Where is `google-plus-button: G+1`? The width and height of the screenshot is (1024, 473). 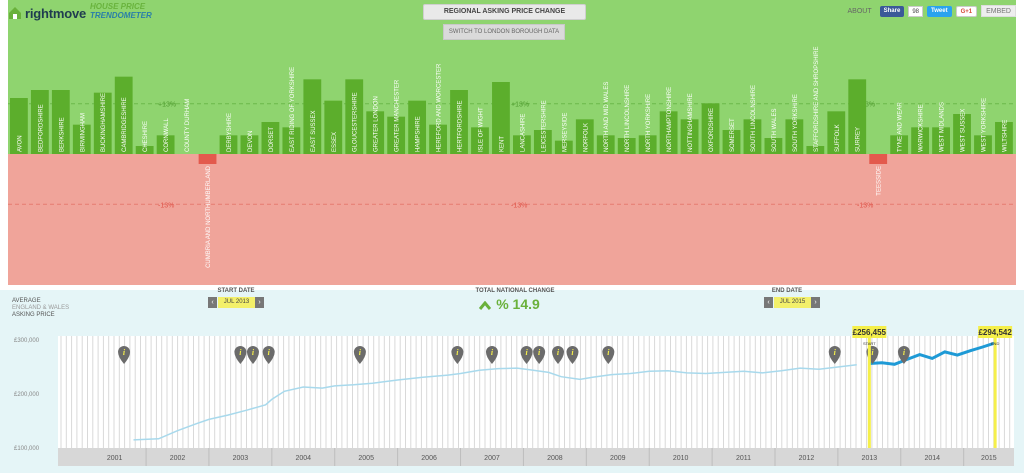 google-plus-button: G+1 is located at coordinates (966, 11).